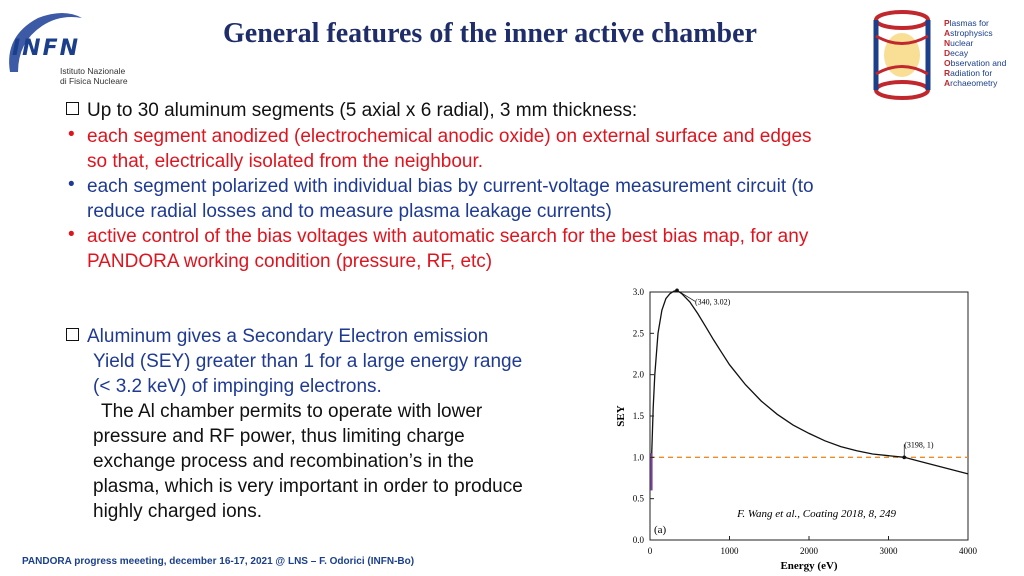 The height and width of the screenshot is (576, 1024). Describe the element at coordinates (959, 53) in the screenshot. I see `pandora-acronym-rest: ecay` at that location.